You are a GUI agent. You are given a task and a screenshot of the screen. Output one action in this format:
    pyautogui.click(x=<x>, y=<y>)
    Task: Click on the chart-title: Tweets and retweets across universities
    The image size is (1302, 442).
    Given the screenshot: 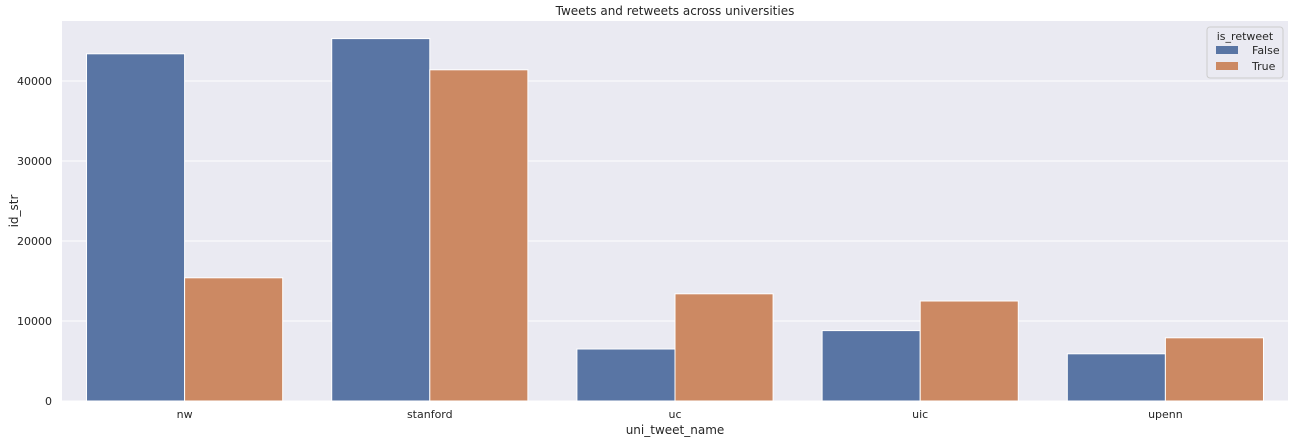 What is the action you would take?
    pyautogui.click(x=675, y=11)
    